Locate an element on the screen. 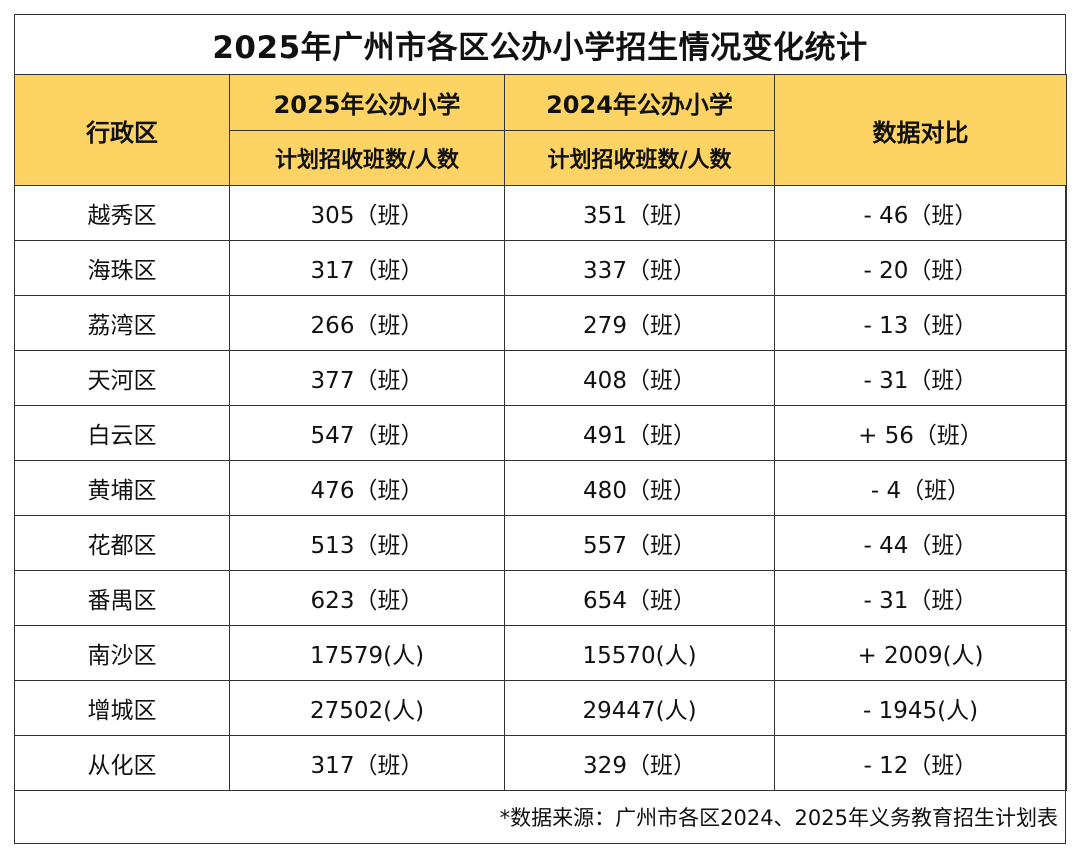 Image resolution: width=1080 pixels, height=858 pixels. cell-2025: 547（班） is located at coordinates (367, 433).